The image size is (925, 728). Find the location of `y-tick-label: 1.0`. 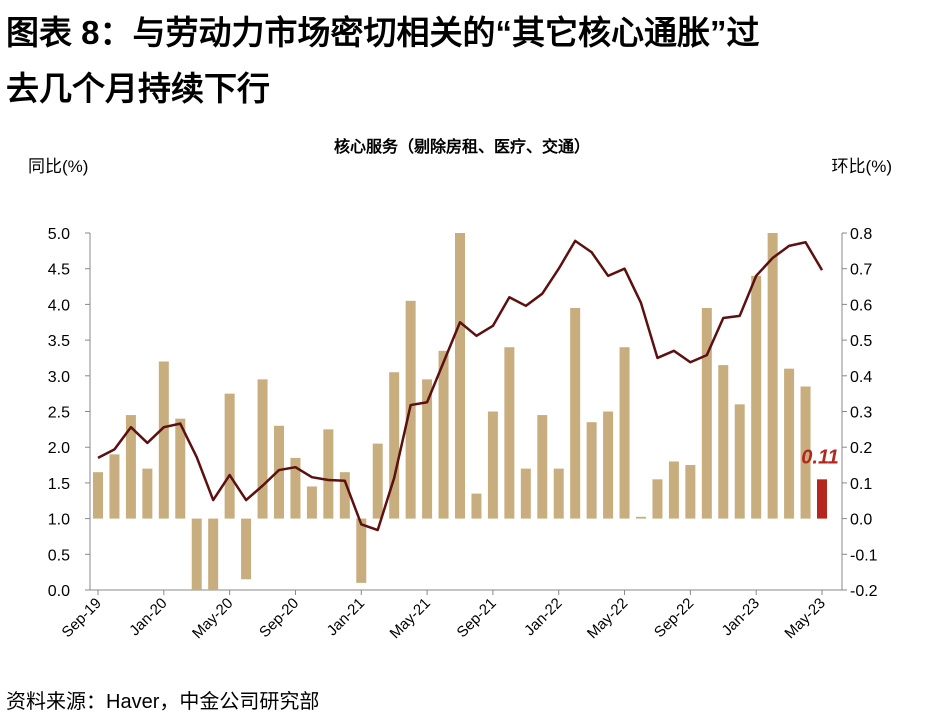

y-tick-label: 1.0 is located at coordinates (59, 520).